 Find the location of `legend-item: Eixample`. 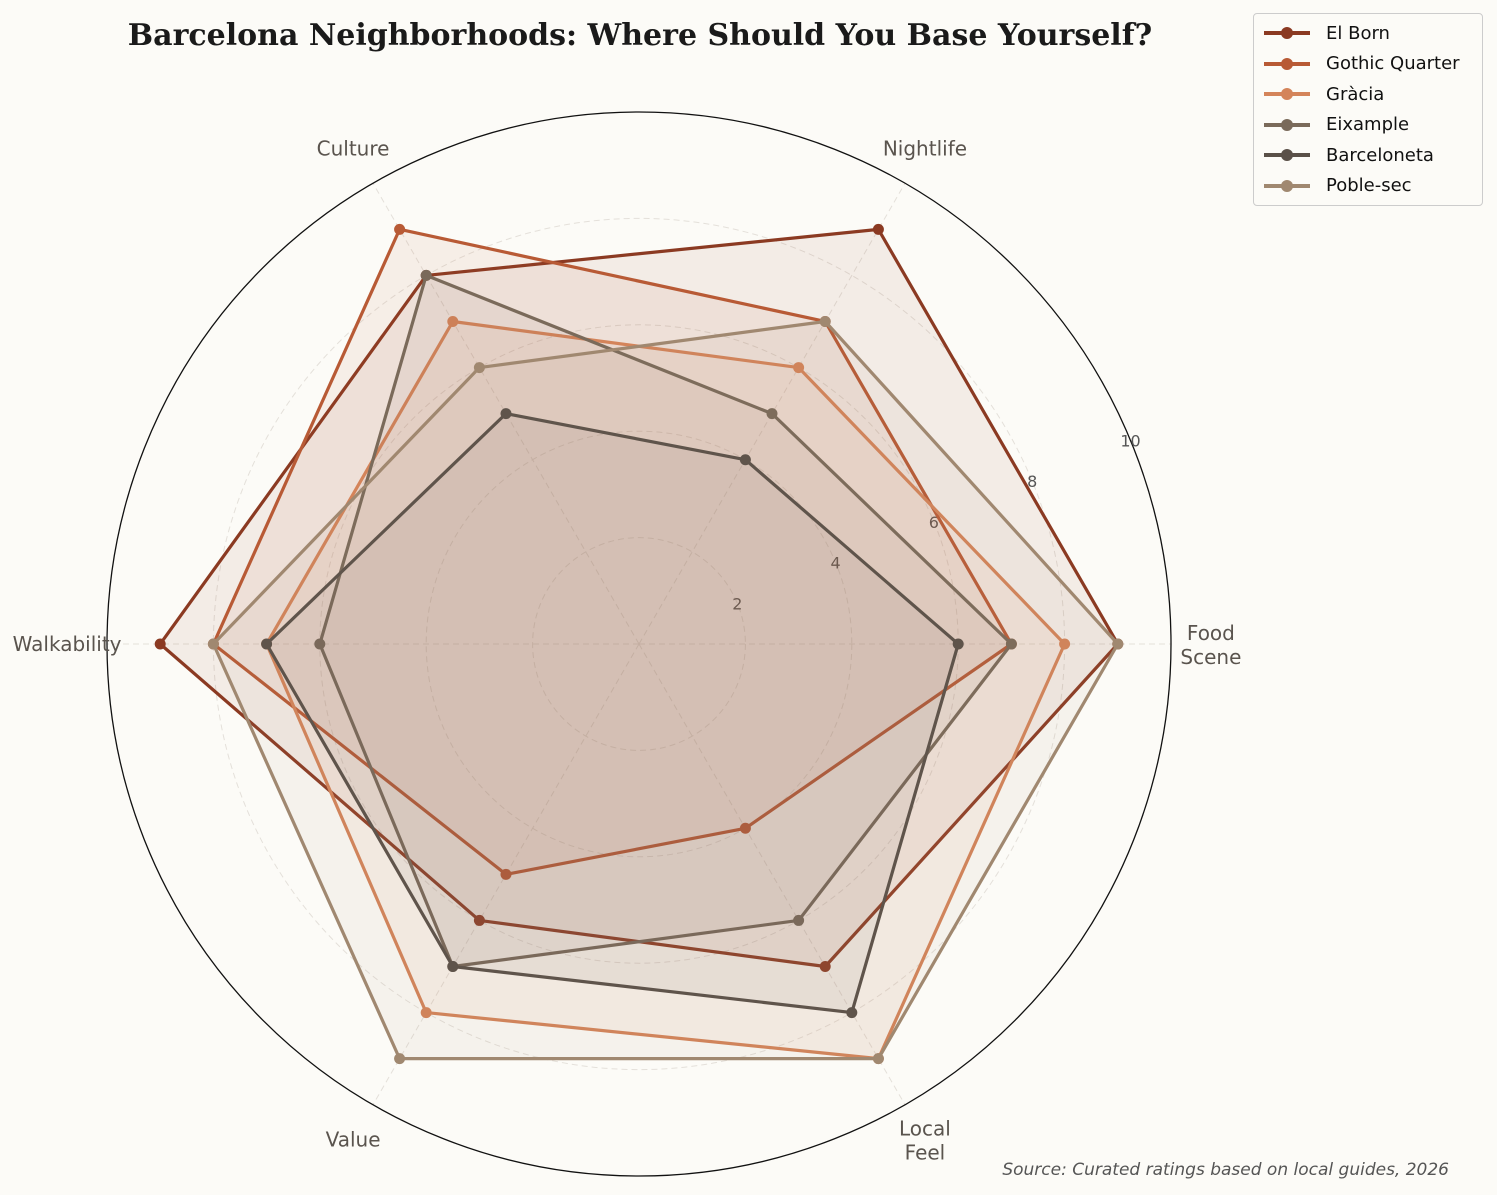

legend-item: Eixample is located at coordinates (1368, 125).